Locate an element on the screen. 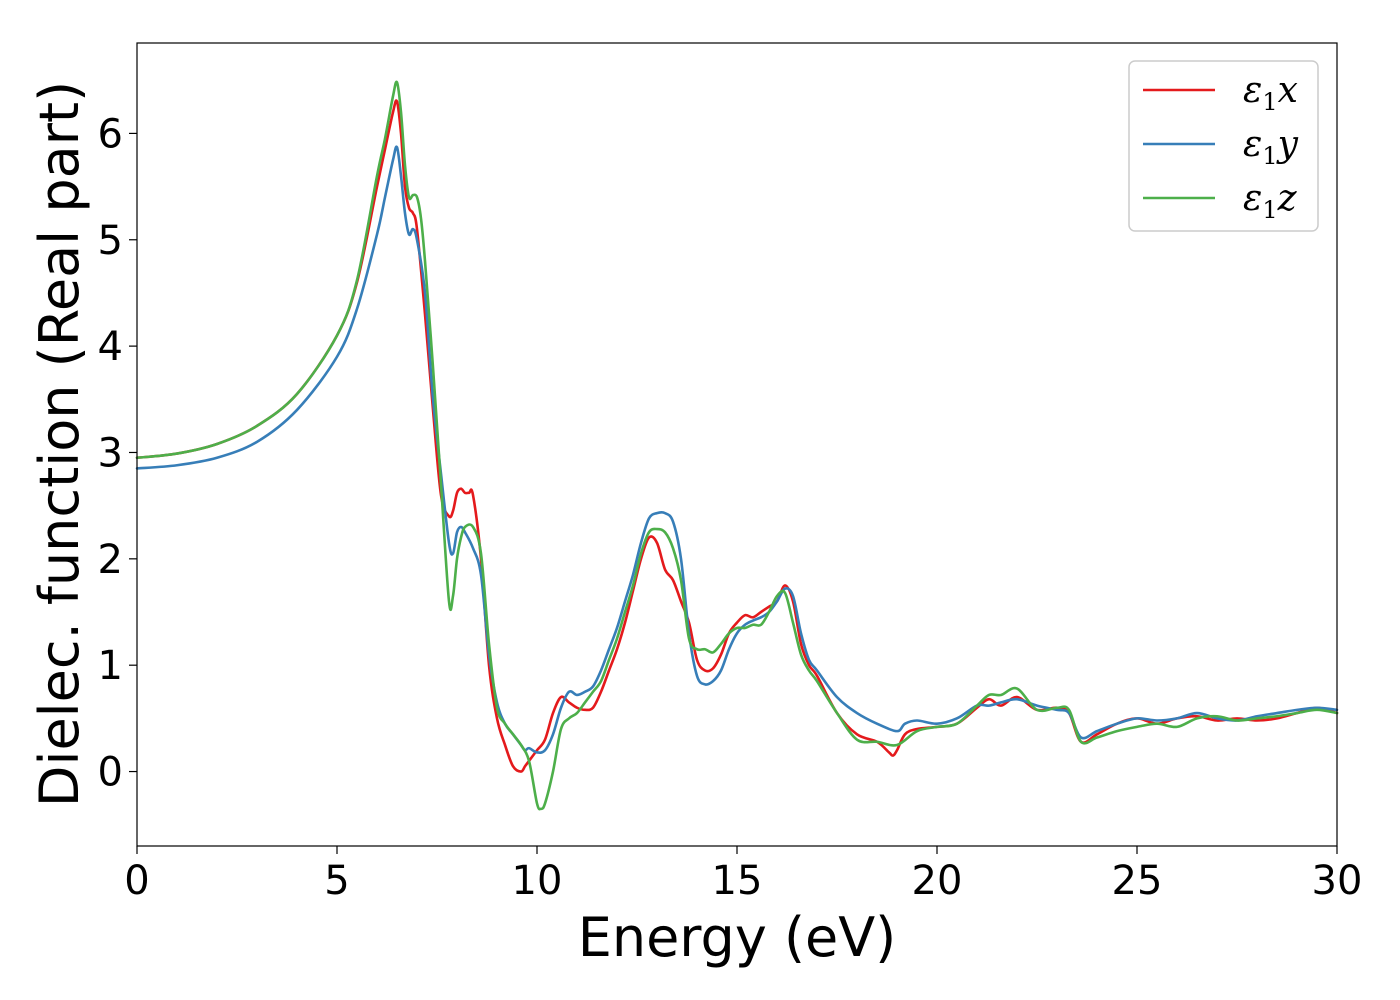 The width and height of the screenshot is (1400, 1000). x-axis-ticks: 0 5 10 15 20 25 30 is located at coordinates (743, 875).